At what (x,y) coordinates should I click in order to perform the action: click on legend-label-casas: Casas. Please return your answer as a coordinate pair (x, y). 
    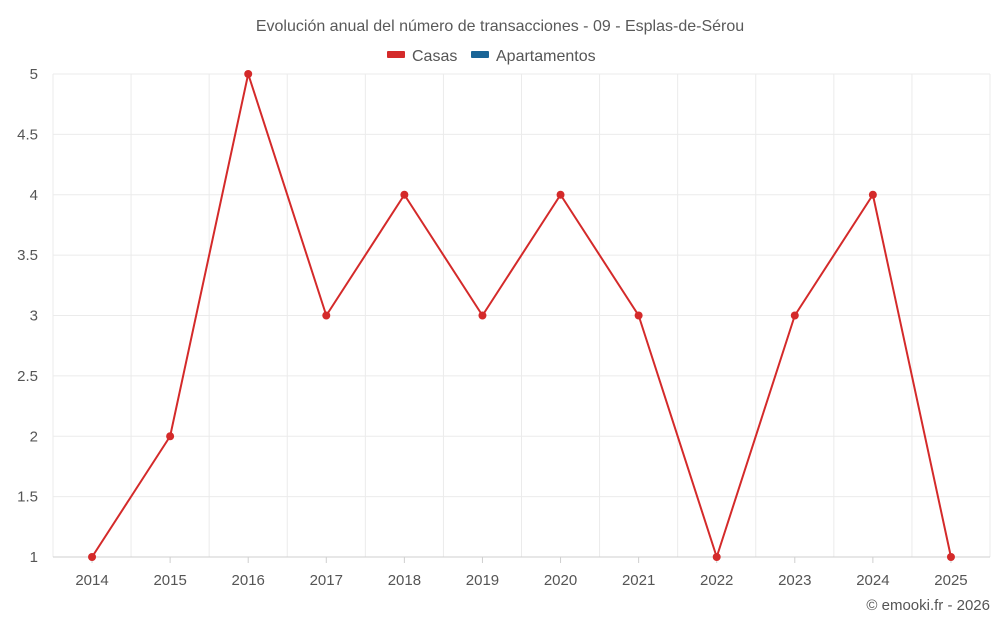
    Looking at the image, I should click on (434, 56).